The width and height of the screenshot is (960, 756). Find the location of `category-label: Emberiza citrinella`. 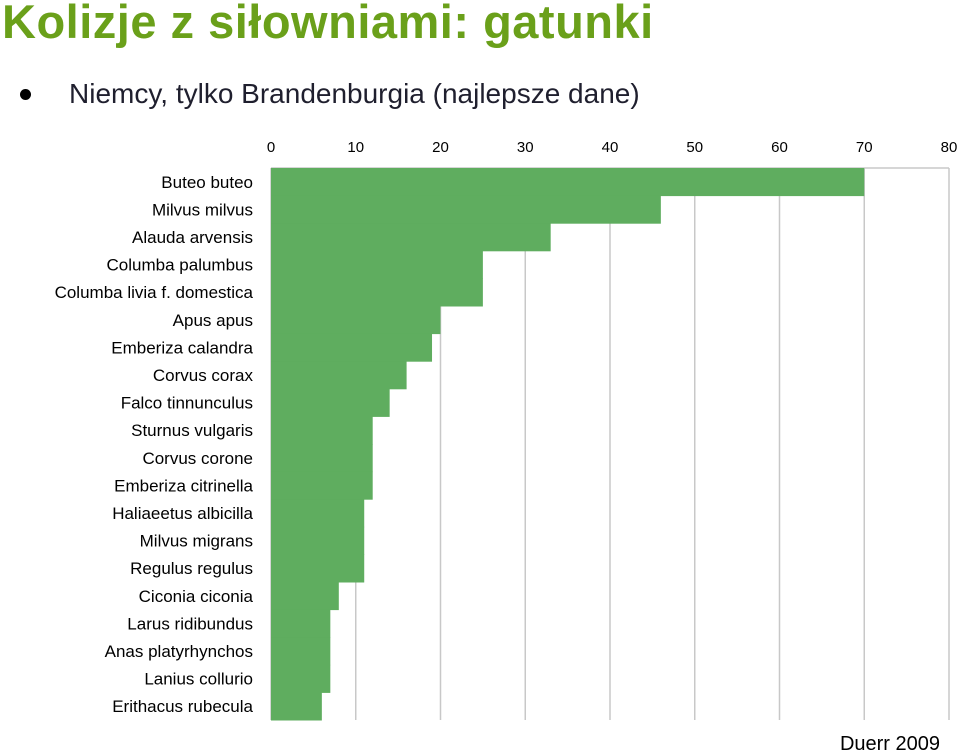

category-label: Emberiza citrinella is located at coordinates (183, 485).